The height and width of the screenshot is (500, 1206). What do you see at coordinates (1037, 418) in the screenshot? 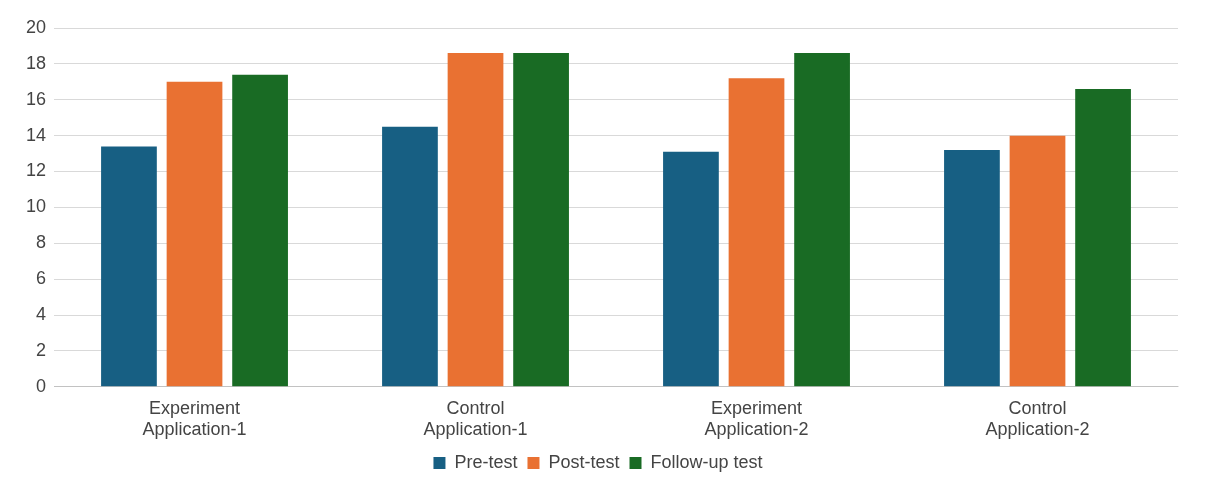
I see `x-tick-label: Control Application-2` at bounding box center [1037, 418].